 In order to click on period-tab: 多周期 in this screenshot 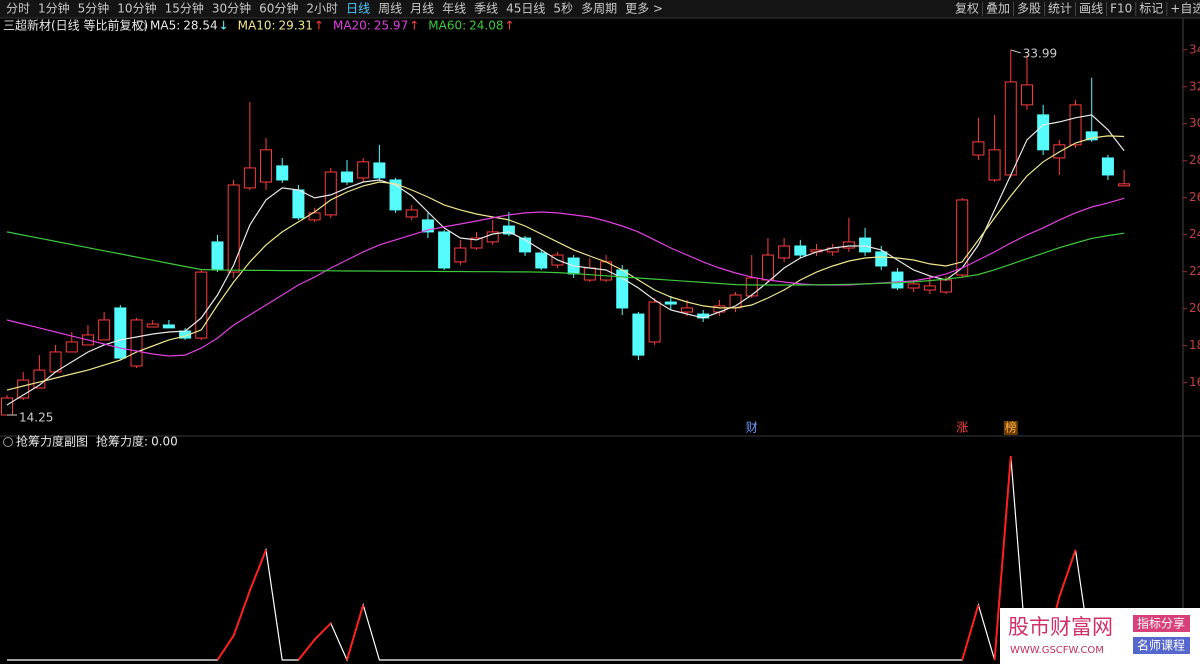, I will do `click(599, 9)`.